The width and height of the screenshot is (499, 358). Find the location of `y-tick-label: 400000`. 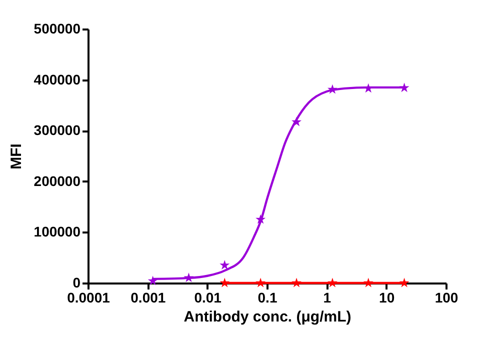

y-tick-label: 400000 is located at coordinates (57, 79).